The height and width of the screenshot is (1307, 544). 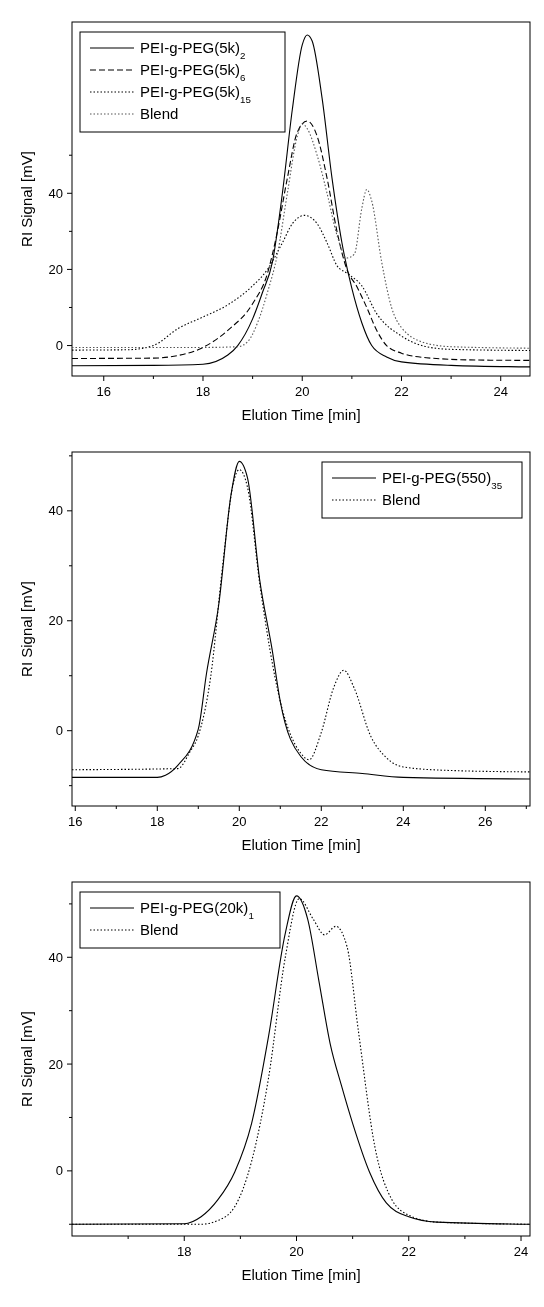 I want to click on legend-label: PEI-g-PEG(5k)$_{15}$, so click(x=196, y=94).